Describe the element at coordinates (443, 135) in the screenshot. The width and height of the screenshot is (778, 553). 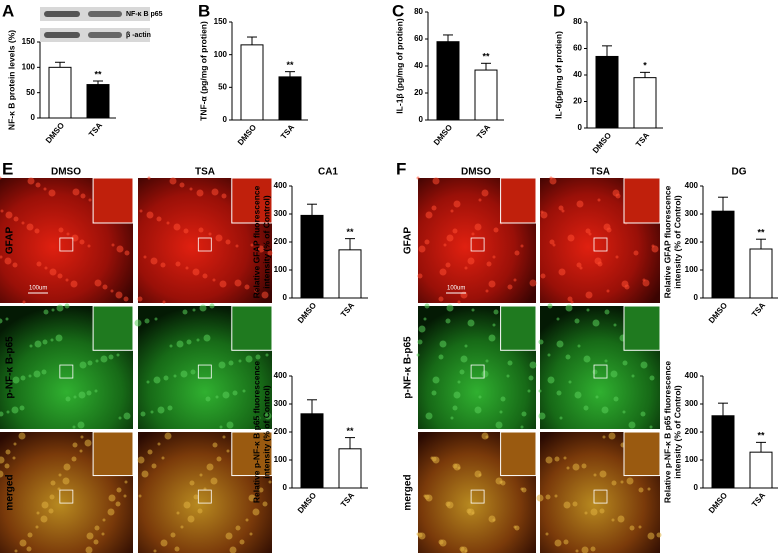
I see `x-tick-label: DMSO` at that location.